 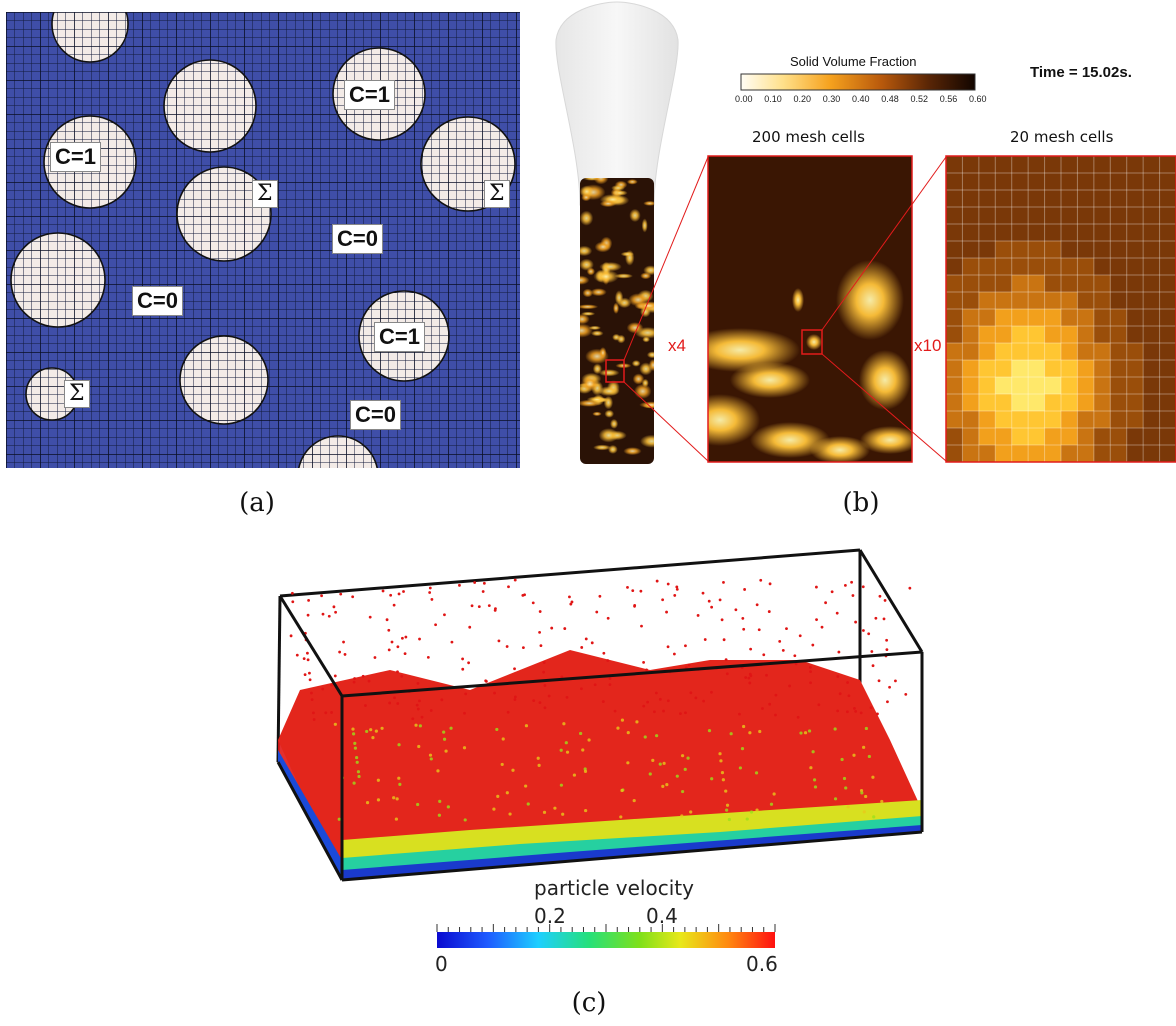 What do you see at coordinates (978, 99) in the screenshot?
I see `svf-tick: 0.60` at bounding box center [978, 99].